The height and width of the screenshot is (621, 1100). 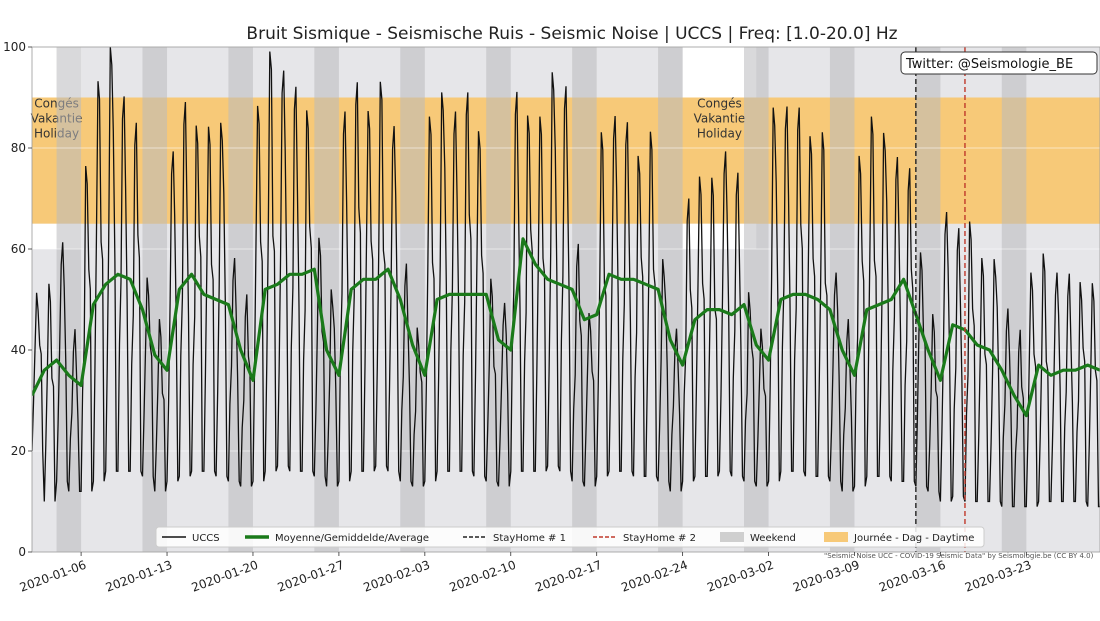 I want to click on twitter-handle: Twitter: @Seismologie_BE, so click(x=989, y=64).